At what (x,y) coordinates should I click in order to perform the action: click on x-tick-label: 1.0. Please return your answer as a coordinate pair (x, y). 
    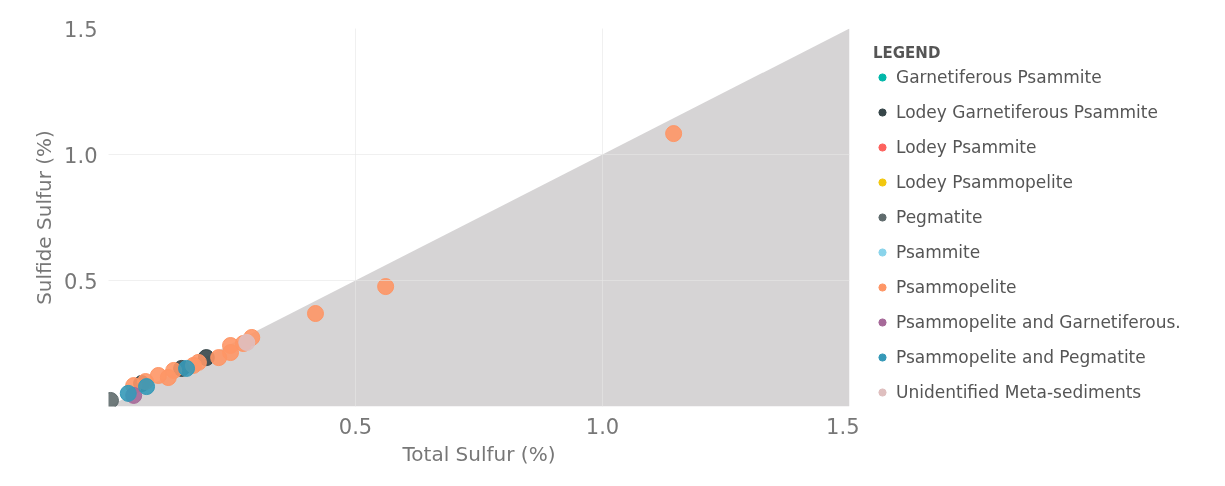
    Looking at the image, I should click on (602, 426).